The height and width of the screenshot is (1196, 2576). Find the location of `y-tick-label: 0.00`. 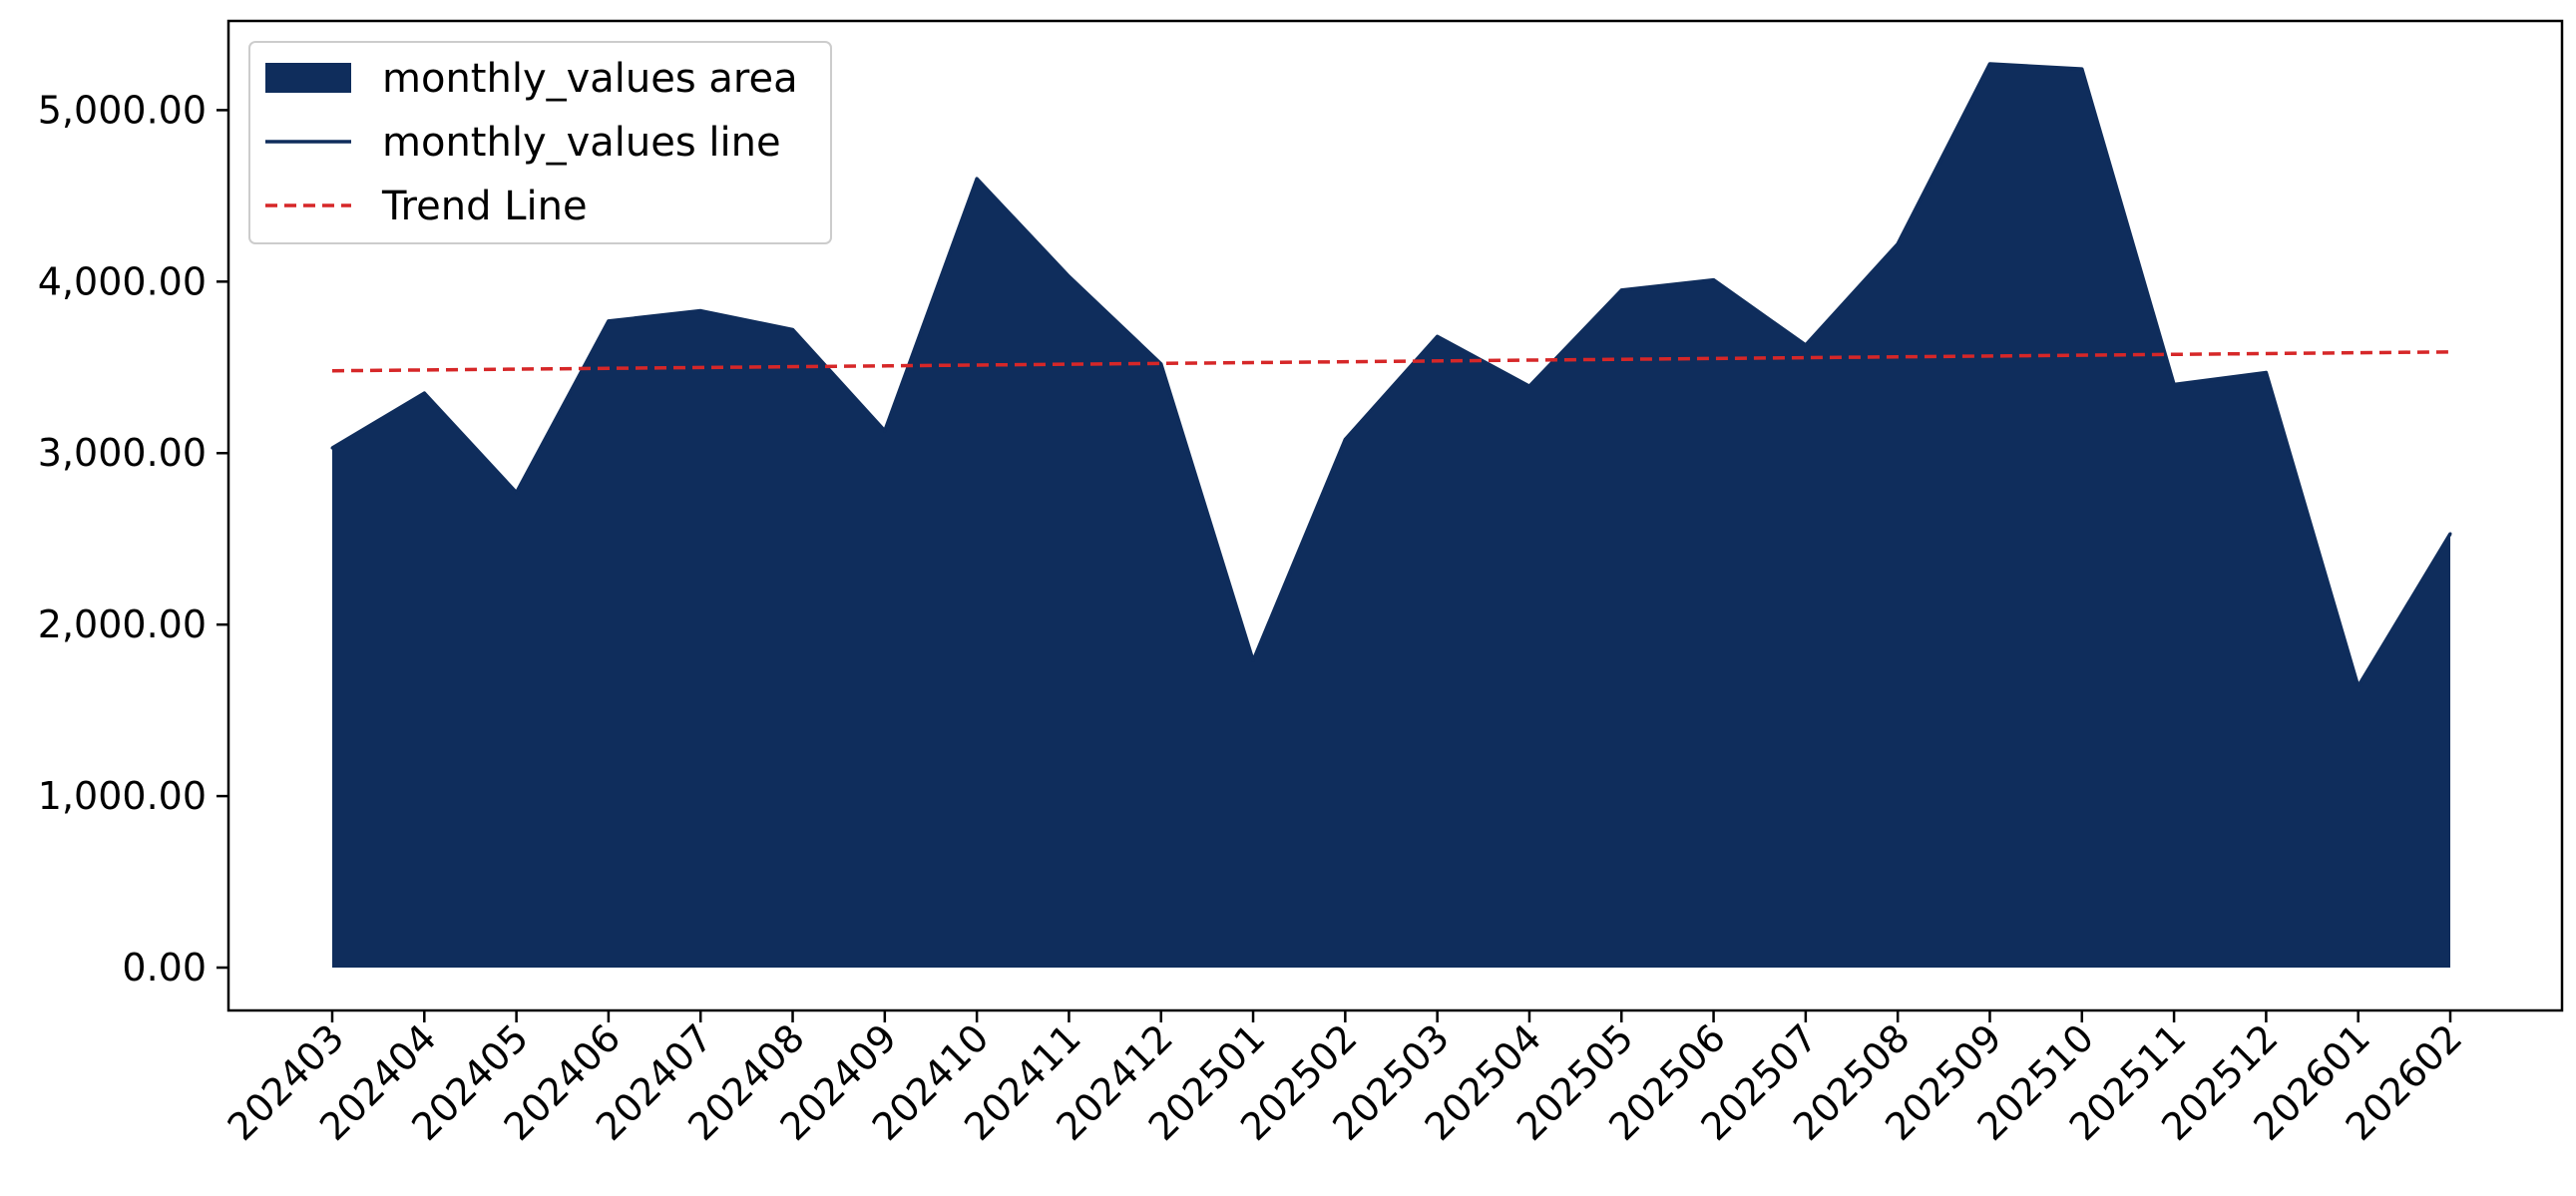

y-tick-label: 0.00 is located at coordinates (164, 968).